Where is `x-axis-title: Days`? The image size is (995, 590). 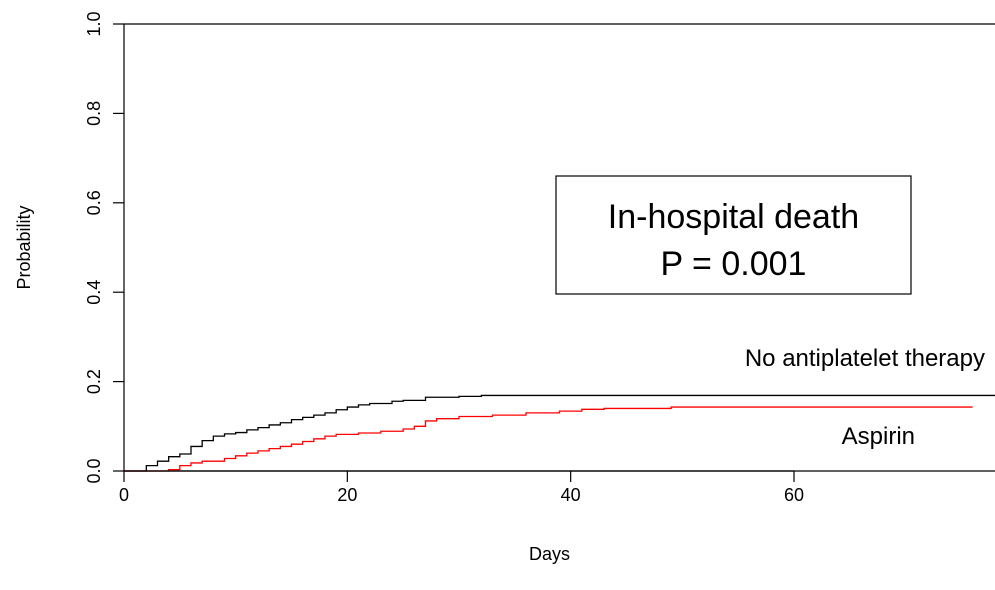 x-axis-title: Days is located at coordinates (549, 554).